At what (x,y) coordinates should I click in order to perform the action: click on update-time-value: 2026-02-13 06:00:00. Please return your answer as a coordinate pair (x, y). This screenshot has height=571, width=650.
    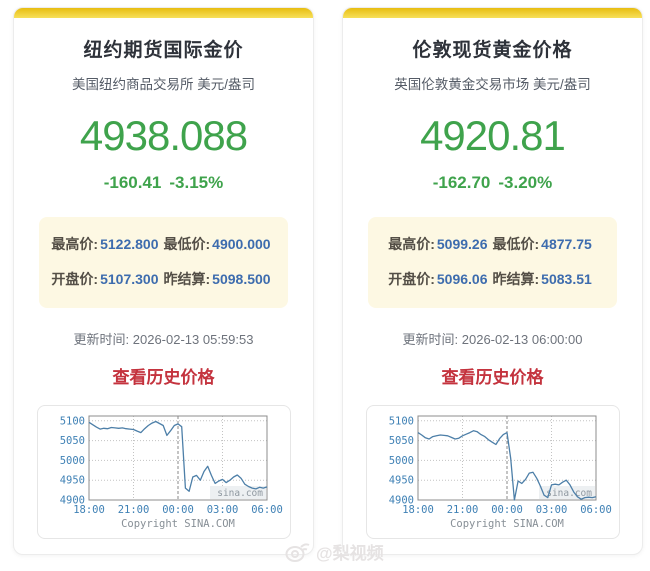
    Looking at the image, I should click on (522, 340).